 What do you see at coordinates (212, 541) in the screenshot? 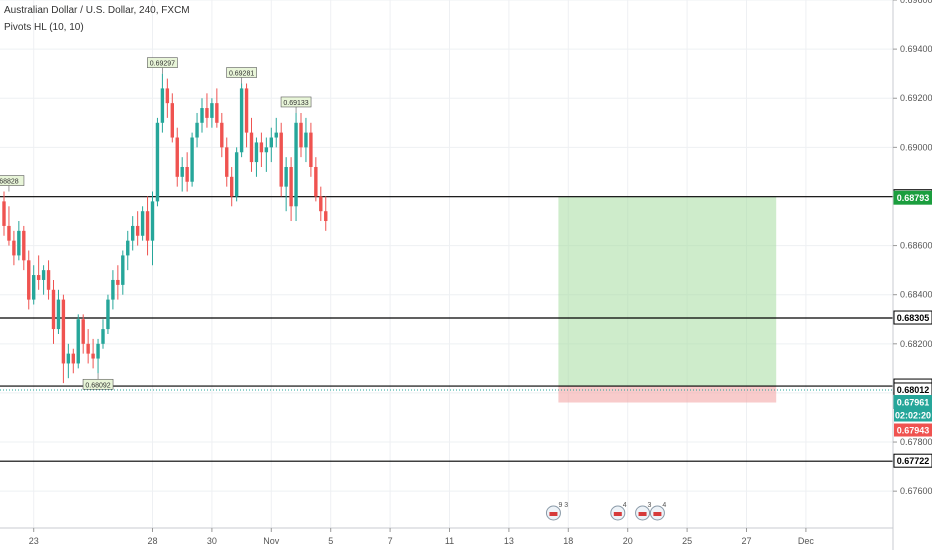
I see `time-axis-label: 30` at bounding box center [212, 541].